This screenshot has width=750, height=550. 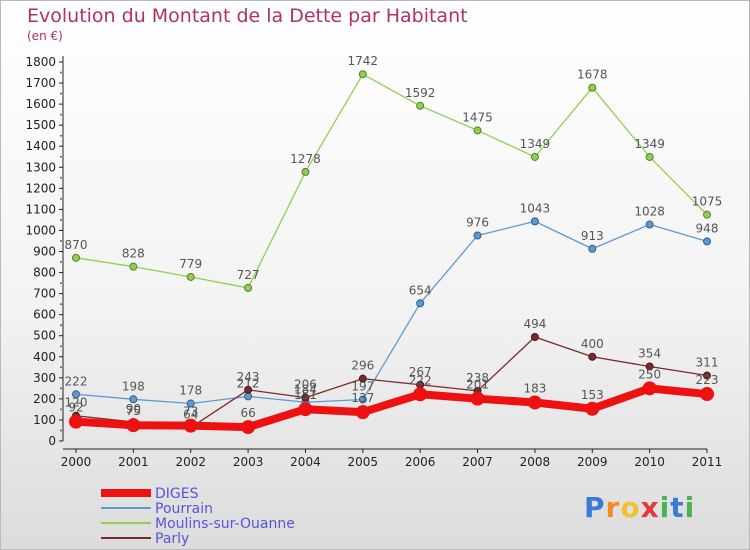 I want to click on data-label: 1678, so click(x=592, y=75).